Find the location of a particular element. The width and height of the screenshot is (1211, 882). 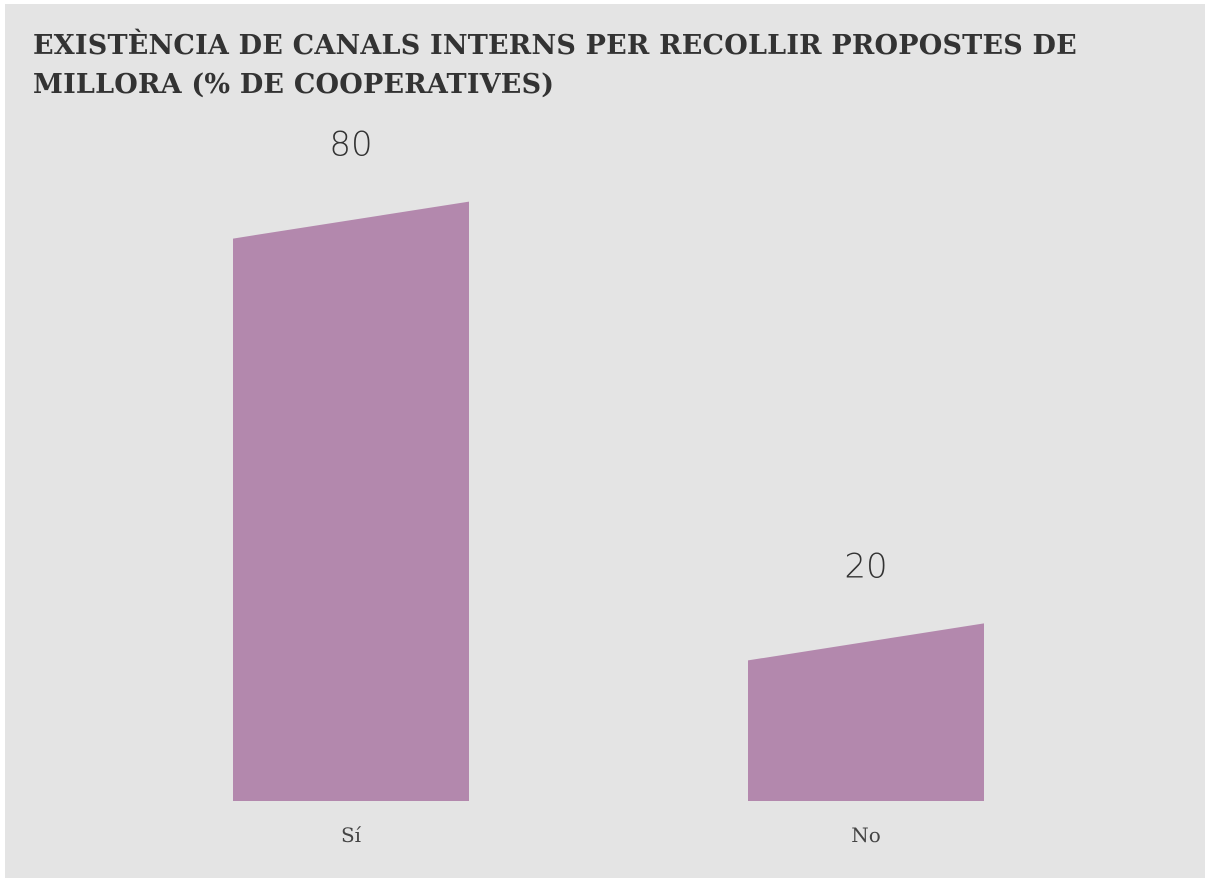

value-label-0: 80 is located at coordinates (350, 145).